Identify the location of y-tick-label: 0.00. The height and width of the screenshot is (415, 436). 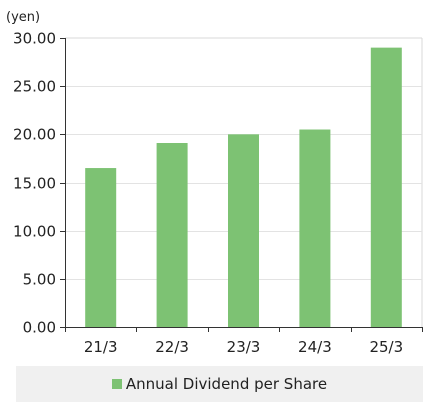
(39, 328).